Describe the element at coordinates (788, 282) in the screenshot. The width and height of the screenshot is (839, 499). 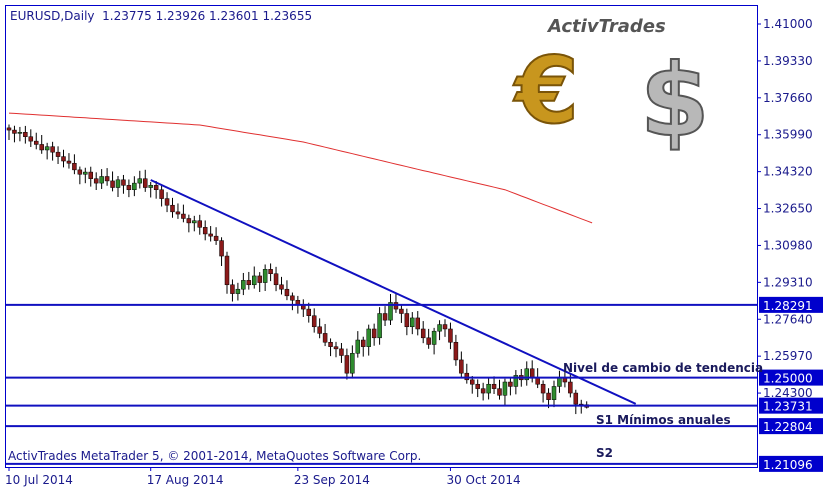
I see `y-tick-label: 1.29310` at that location.